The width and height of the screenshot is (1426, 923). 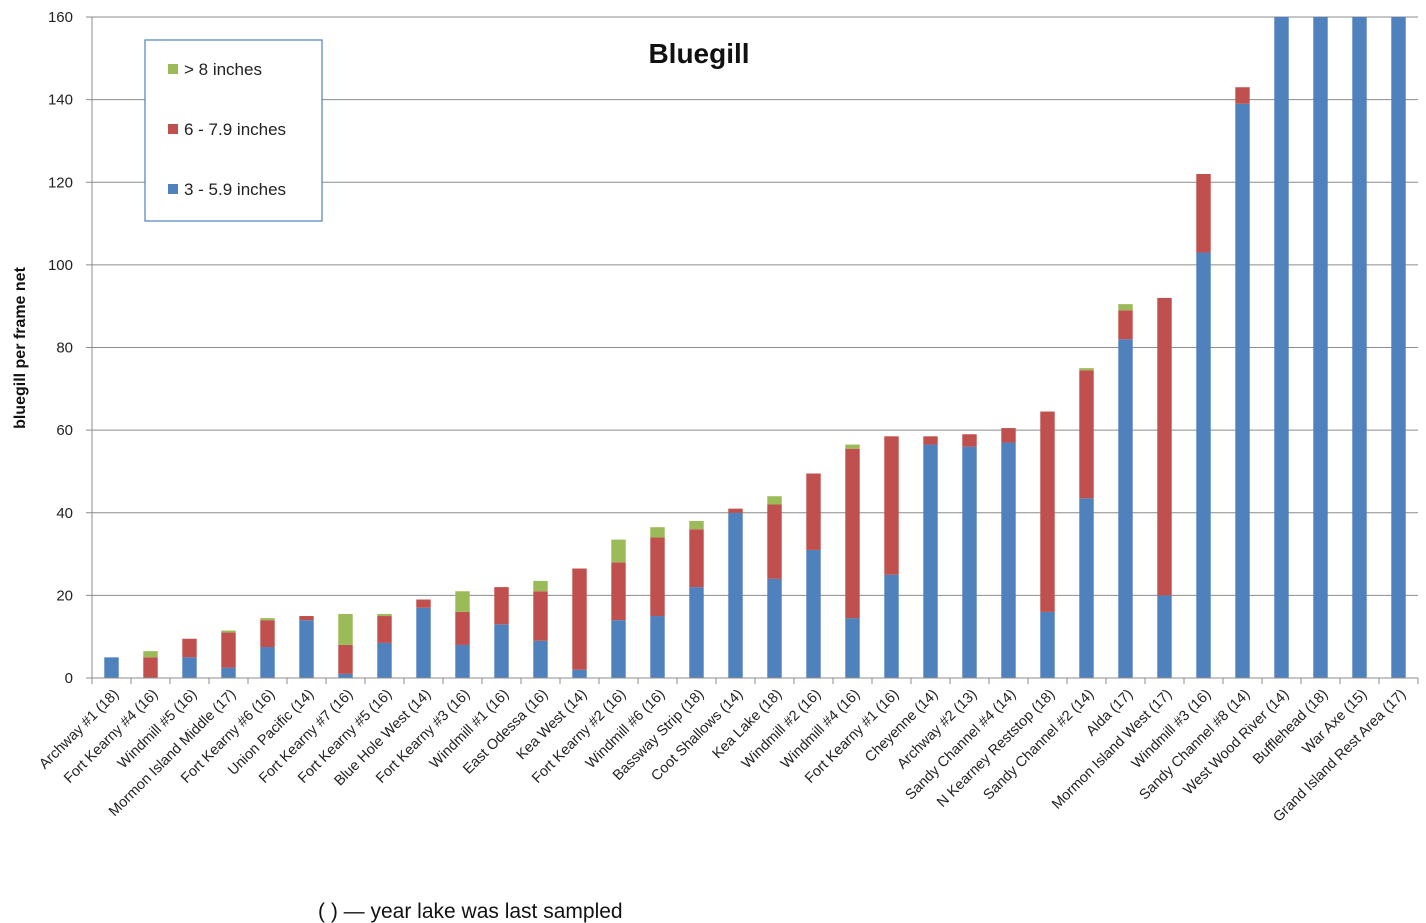 What do you see at coordinates (223, 69) in the screenshot?
I see `legend-label: > 8 inches` at bounding box center [223, 69].